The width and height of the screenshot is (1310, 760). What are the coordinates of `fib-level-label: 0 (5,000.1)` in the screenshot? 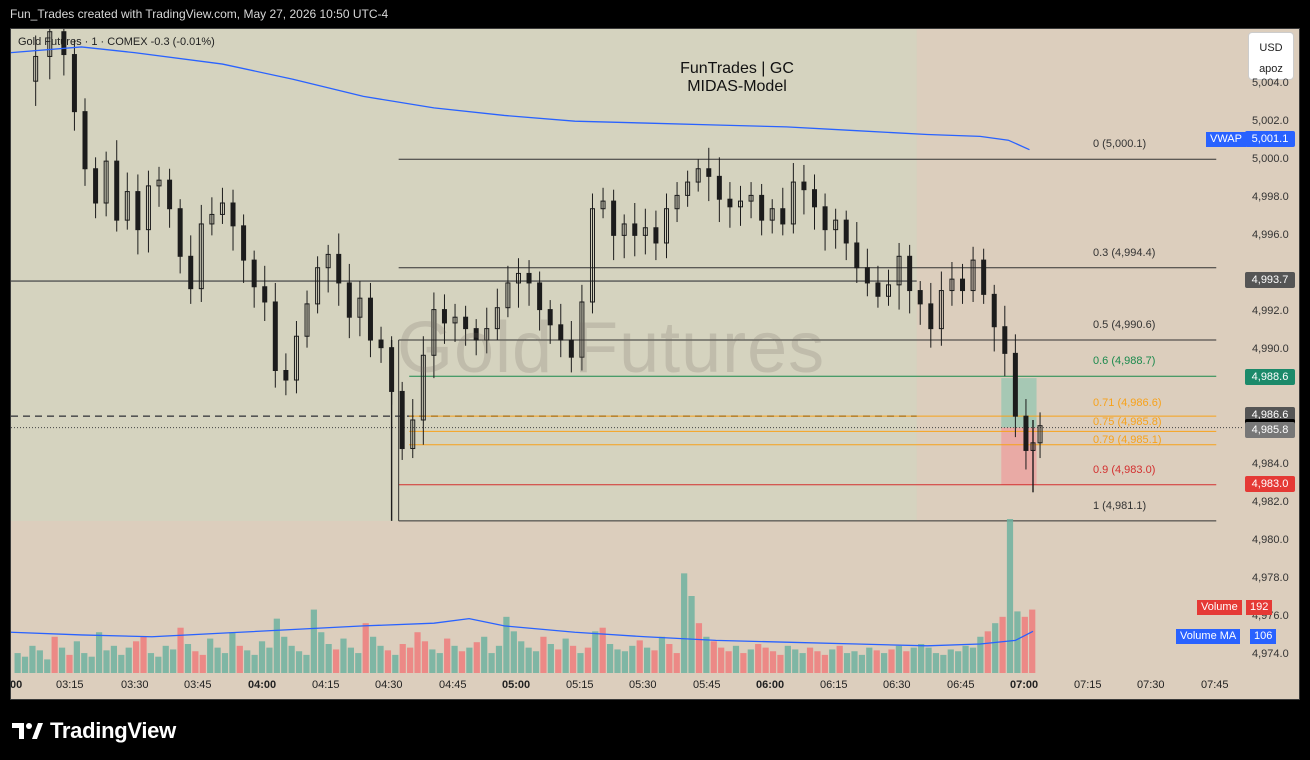 It's located at (1120, 144).